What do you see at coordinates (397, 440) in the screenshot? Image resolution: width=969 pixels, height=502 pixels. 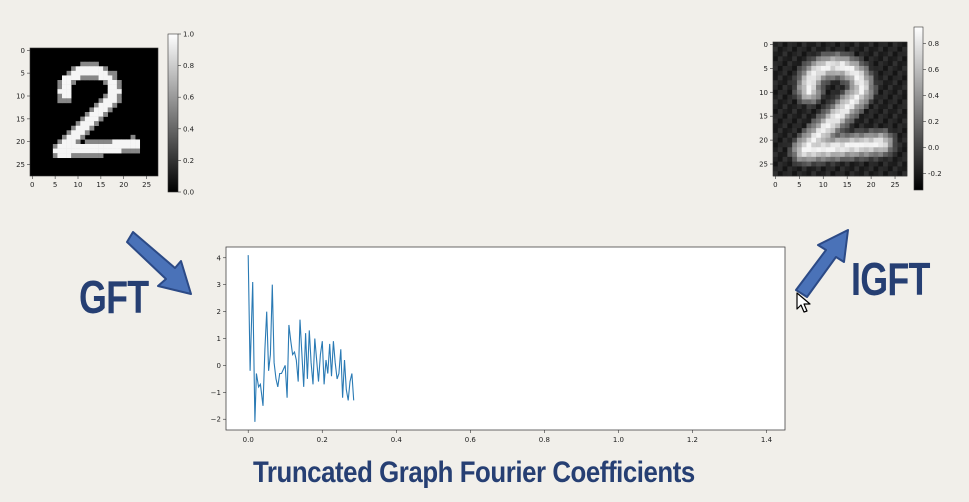 I see `chart-x-tick-label: 0.4` at bounding box center [397, 440].